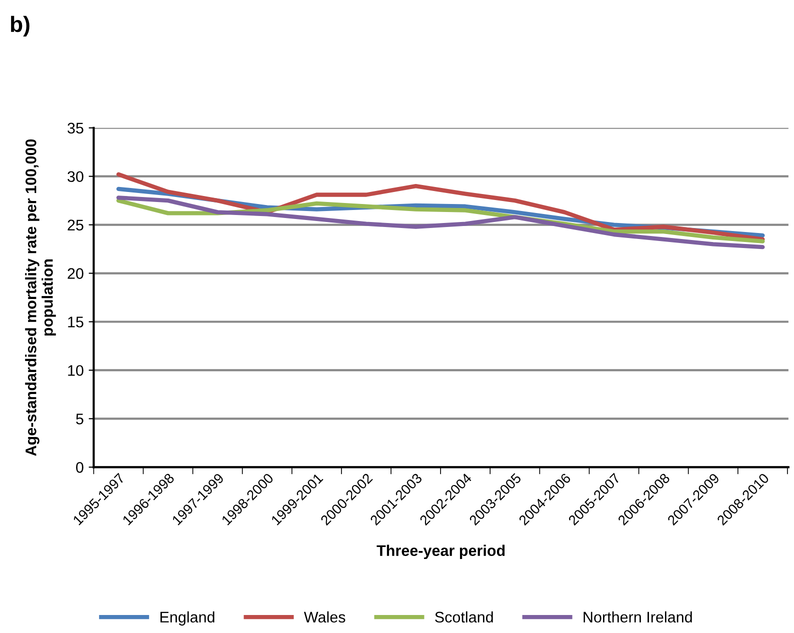 This screenshot has width=794, height=633. What do you see at coordinates (76, 322) in the screenshot?
I see `y-tick-label: 15` at bounding box center [76, 322].